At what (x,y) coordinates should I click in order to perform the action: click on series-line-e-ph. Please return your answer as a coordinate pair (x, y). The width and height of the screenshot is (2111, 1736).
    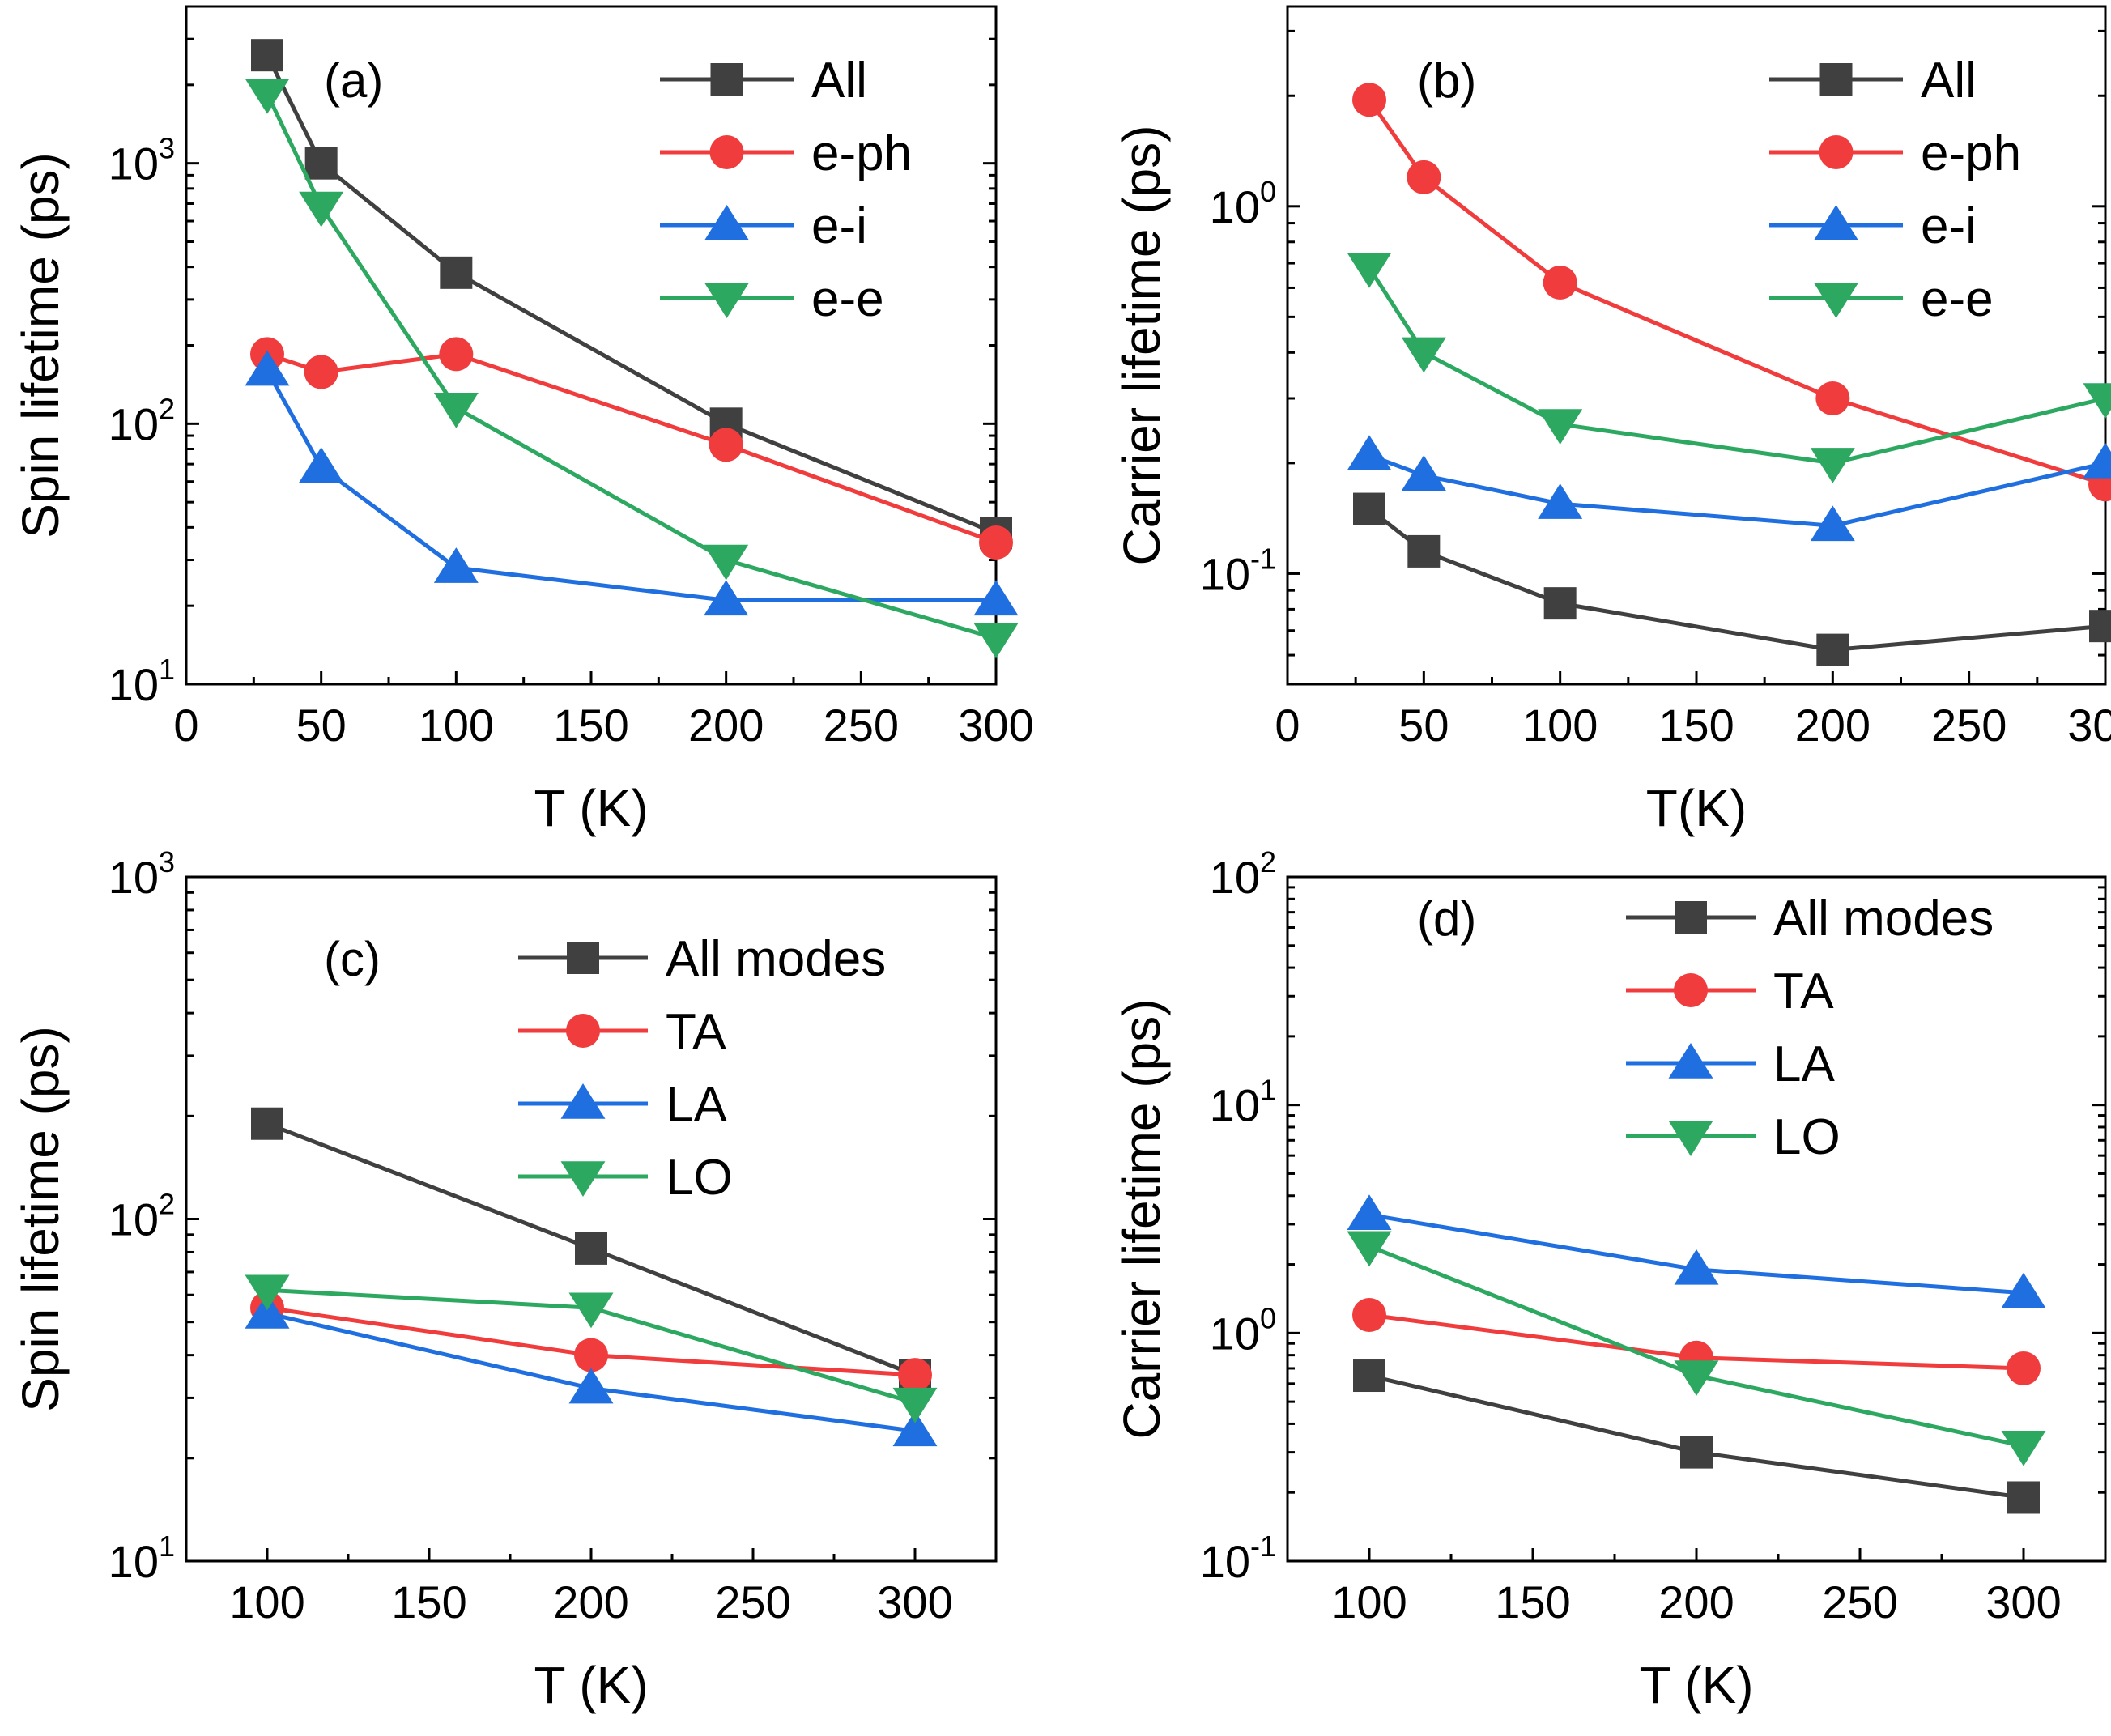
    Looking at the image, I should click on (631, 448).